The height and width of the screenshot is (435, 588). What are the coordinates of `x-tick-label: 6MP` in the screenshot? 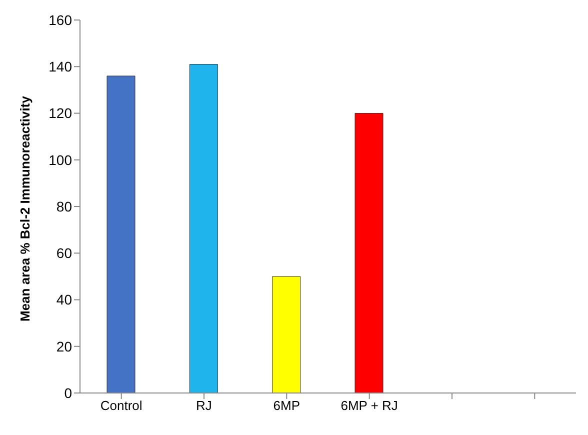 It's located at (286, 406).